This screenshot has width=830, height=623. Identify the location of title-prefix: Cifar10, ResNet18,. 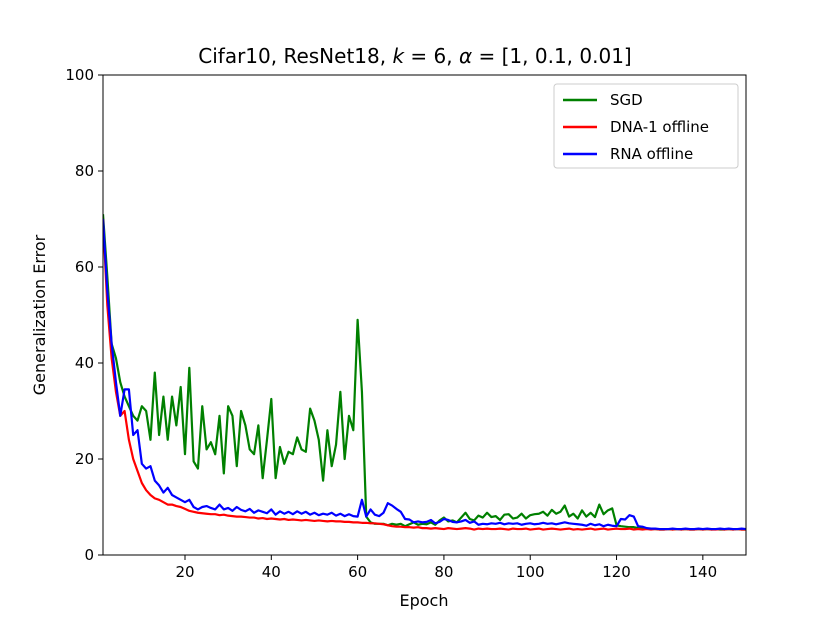
(295, 56).